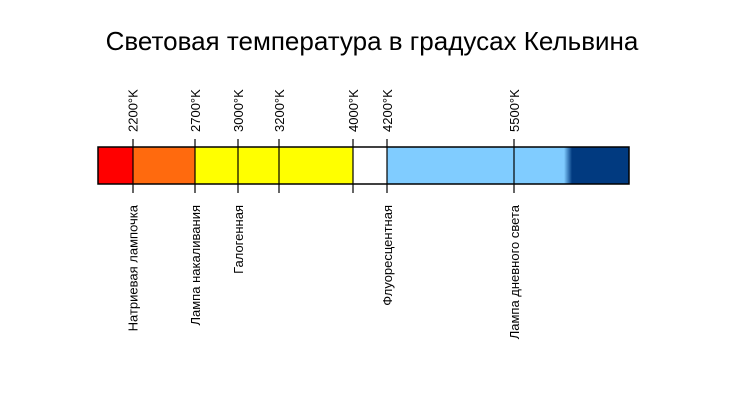 This screenshot has height=407, width=745. Describe the element at coordinates (353, 110) in the screenshot. I see `tick-label: 4000°K` at that location.